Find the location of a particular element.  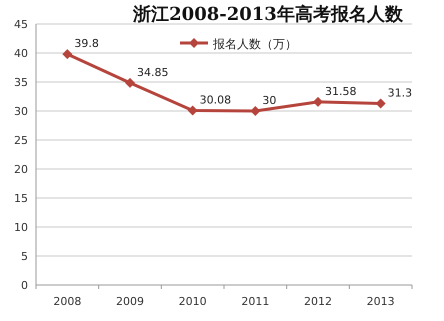

data-label: 31.3 is located at coordinates (400, 93).